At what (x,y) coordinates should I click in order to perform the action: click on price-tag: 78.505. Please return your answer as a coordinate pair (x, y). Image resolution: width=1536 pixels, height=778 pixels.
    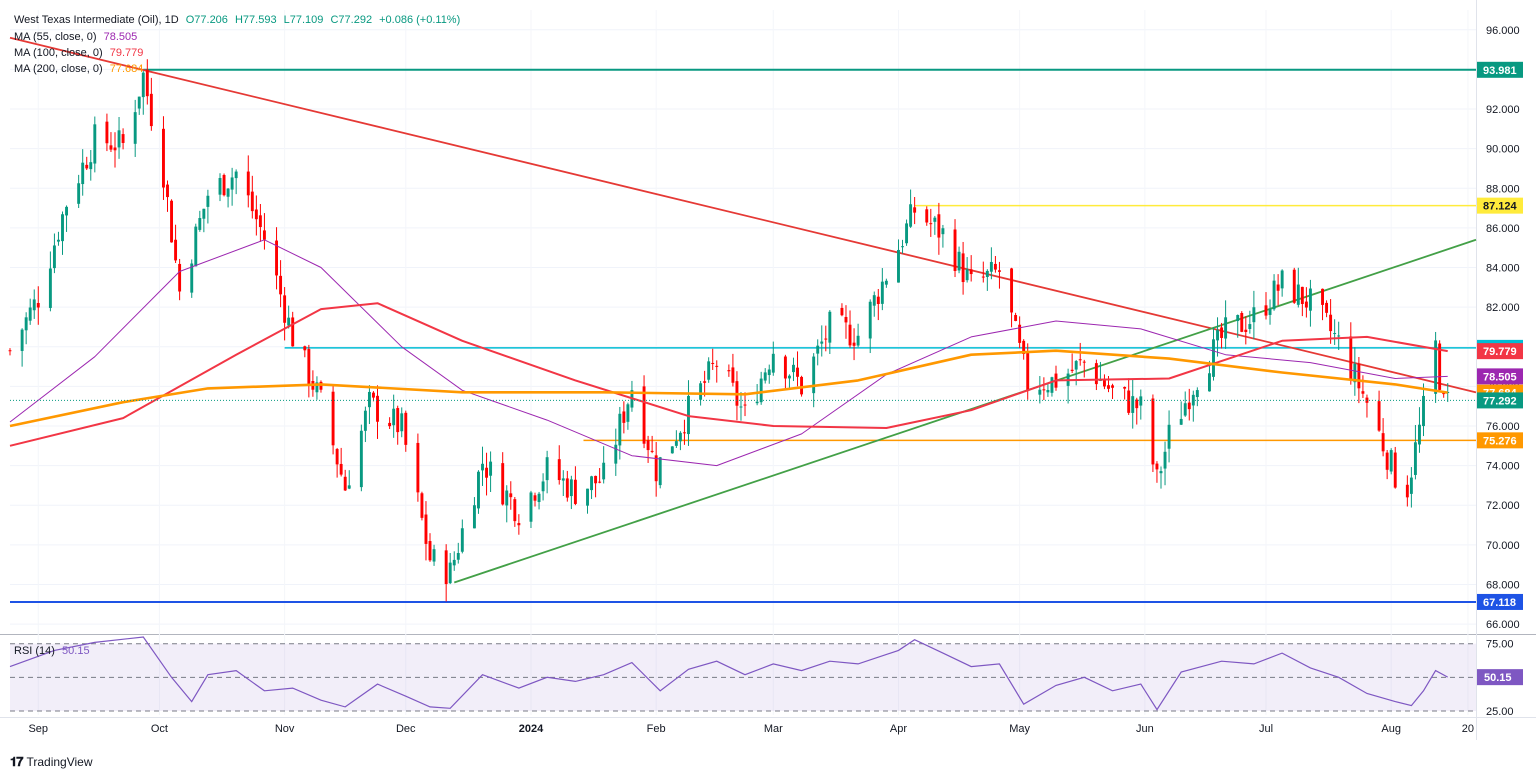
    Looking at the image, I should click on (1500, 376).